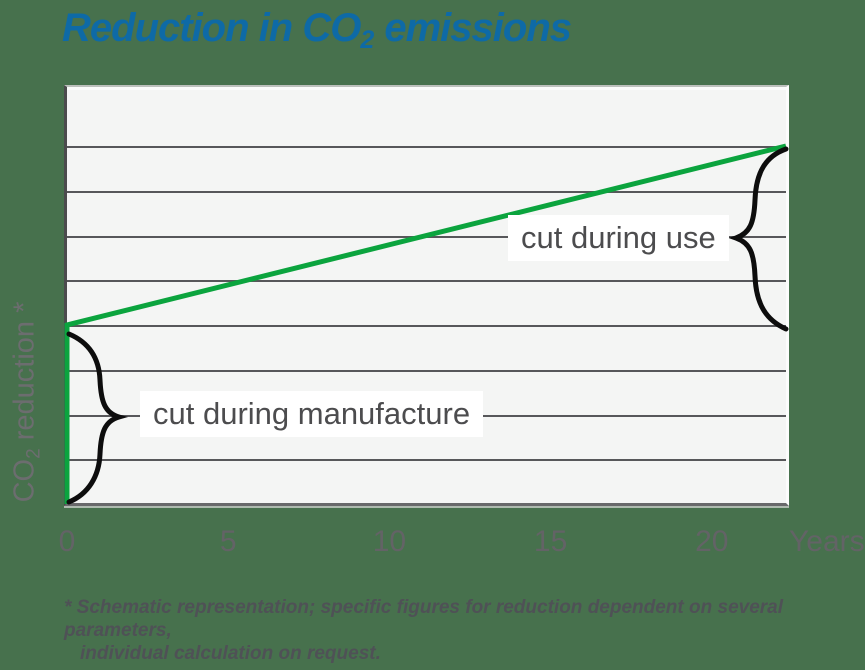 This screenshot has height=670, width=865. I want to click on x-tick-label: 15, so click(550, 541).